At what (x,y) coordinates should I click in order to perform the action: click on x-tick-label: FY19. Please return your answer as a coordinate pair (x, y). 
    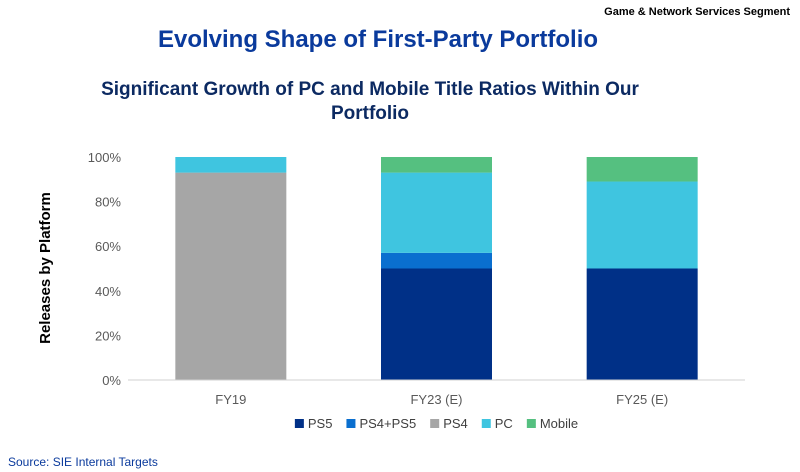
    Looking at the image, I should click on (230, 399).